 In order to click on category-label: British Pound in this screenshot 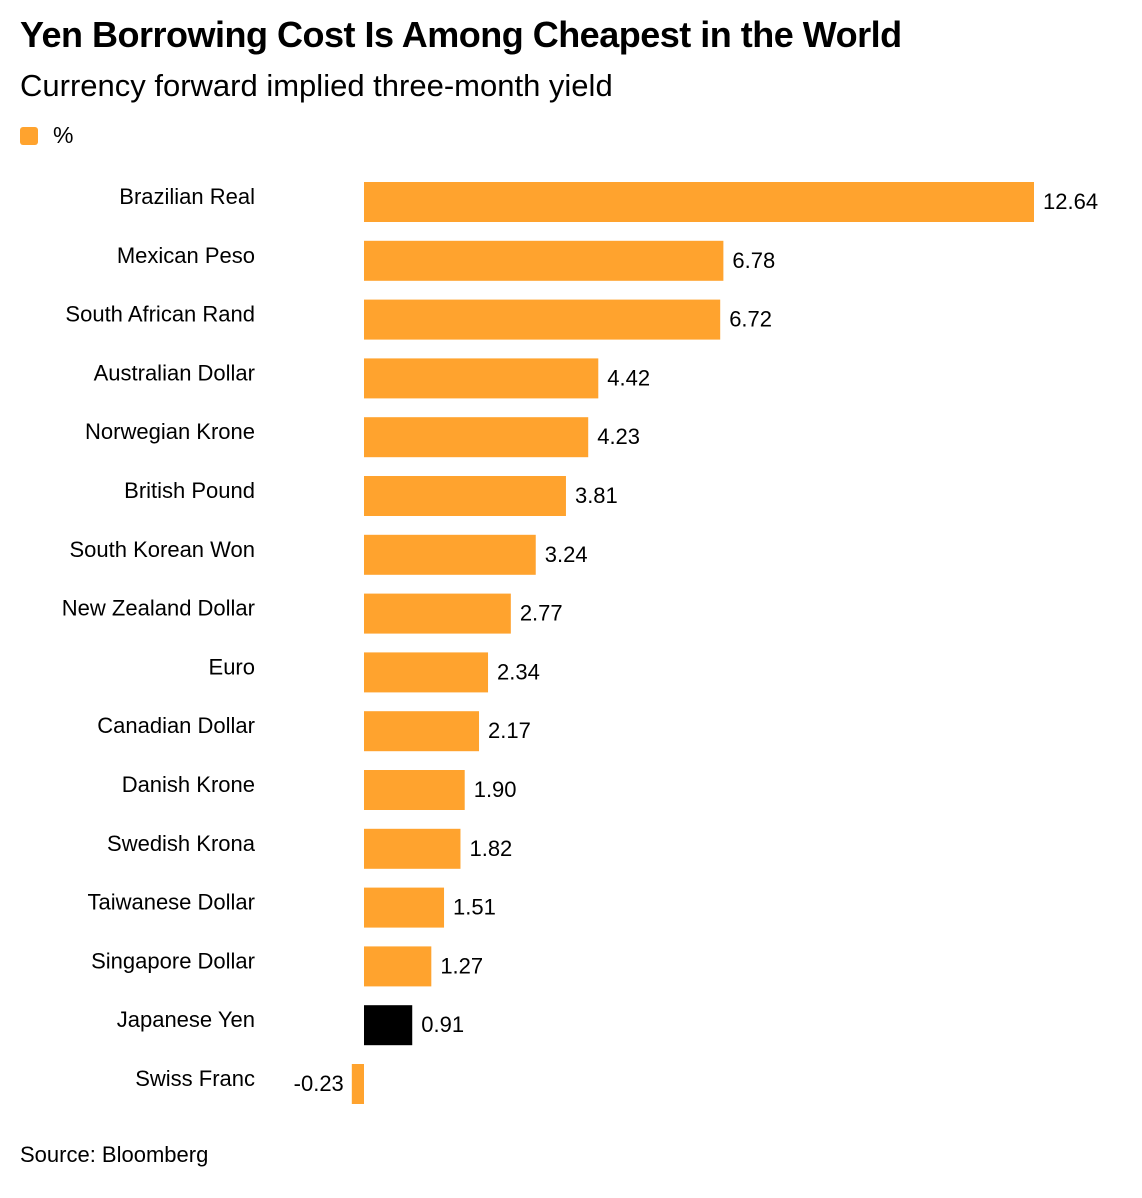, I will do `click(189, 490)`.